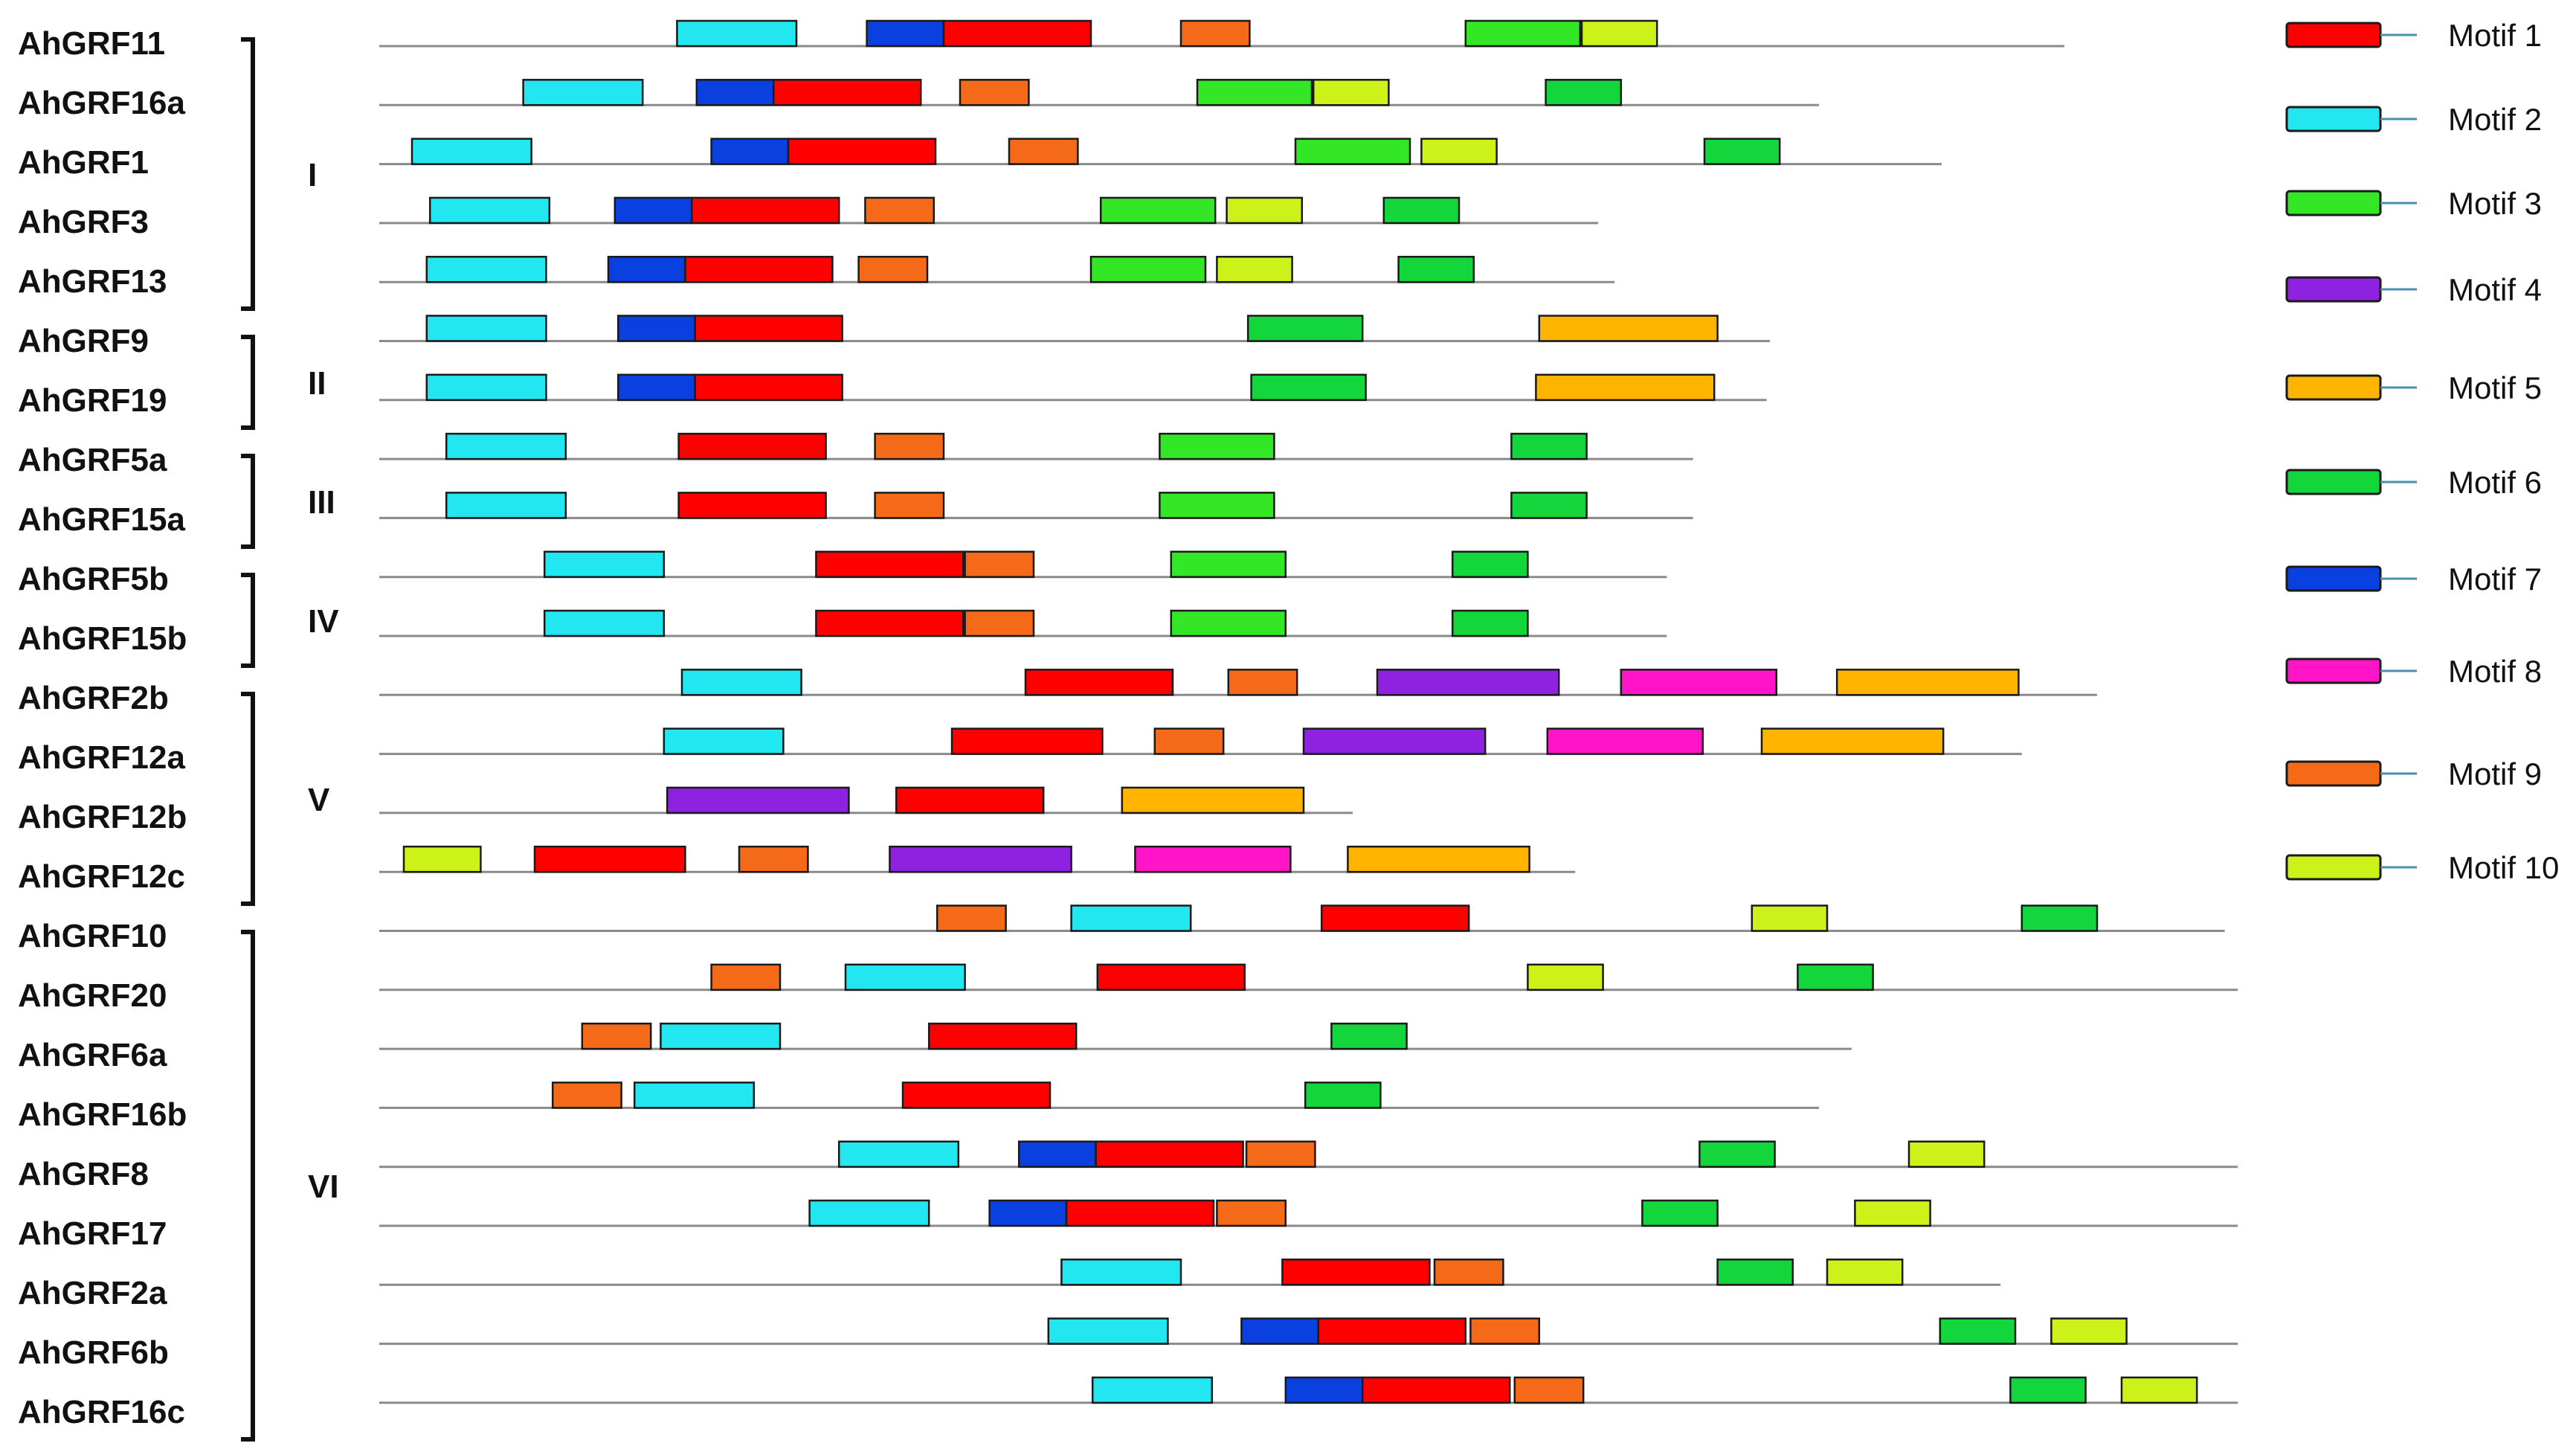  I want to click on legend-label-motif-1: Motif 1, so click(2495, 35).